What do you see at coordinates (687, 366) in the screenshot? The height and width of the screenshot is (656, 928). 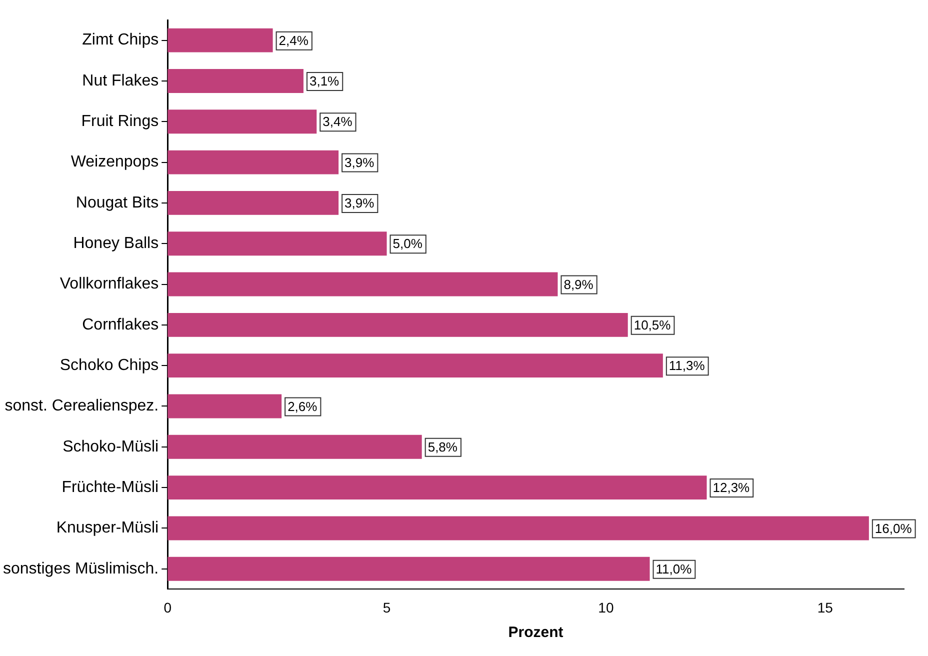 I see `data-label: 11,3%` at bounding box center [687, 366].